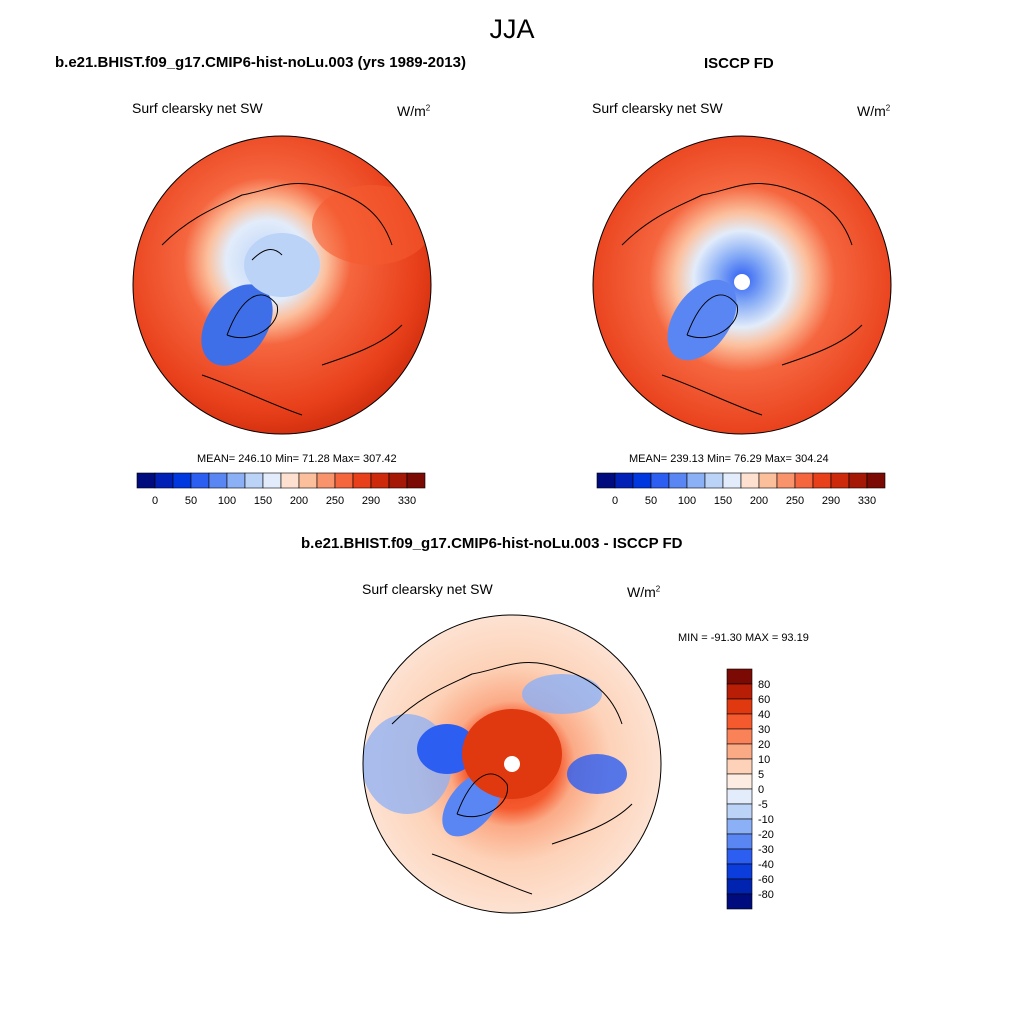 Image resolution: width=1024 pixels, height=1024 pixels. What do you see at coordinates (766, 820) in the screenshot?
I see `colorbar-label: -10` at bounding box center [766, 820].